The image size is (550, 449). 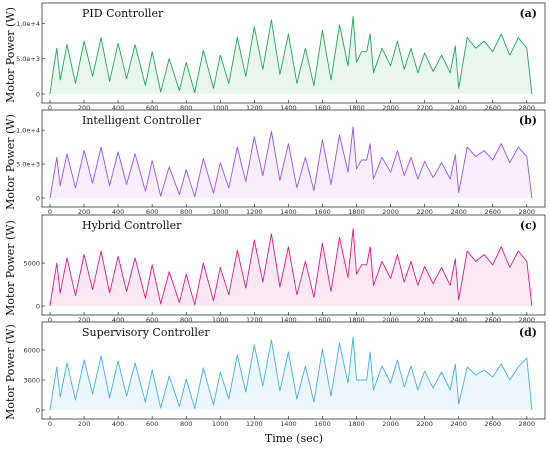 I want to click on panel-c-tag: (c), so click(x=528, y=225).